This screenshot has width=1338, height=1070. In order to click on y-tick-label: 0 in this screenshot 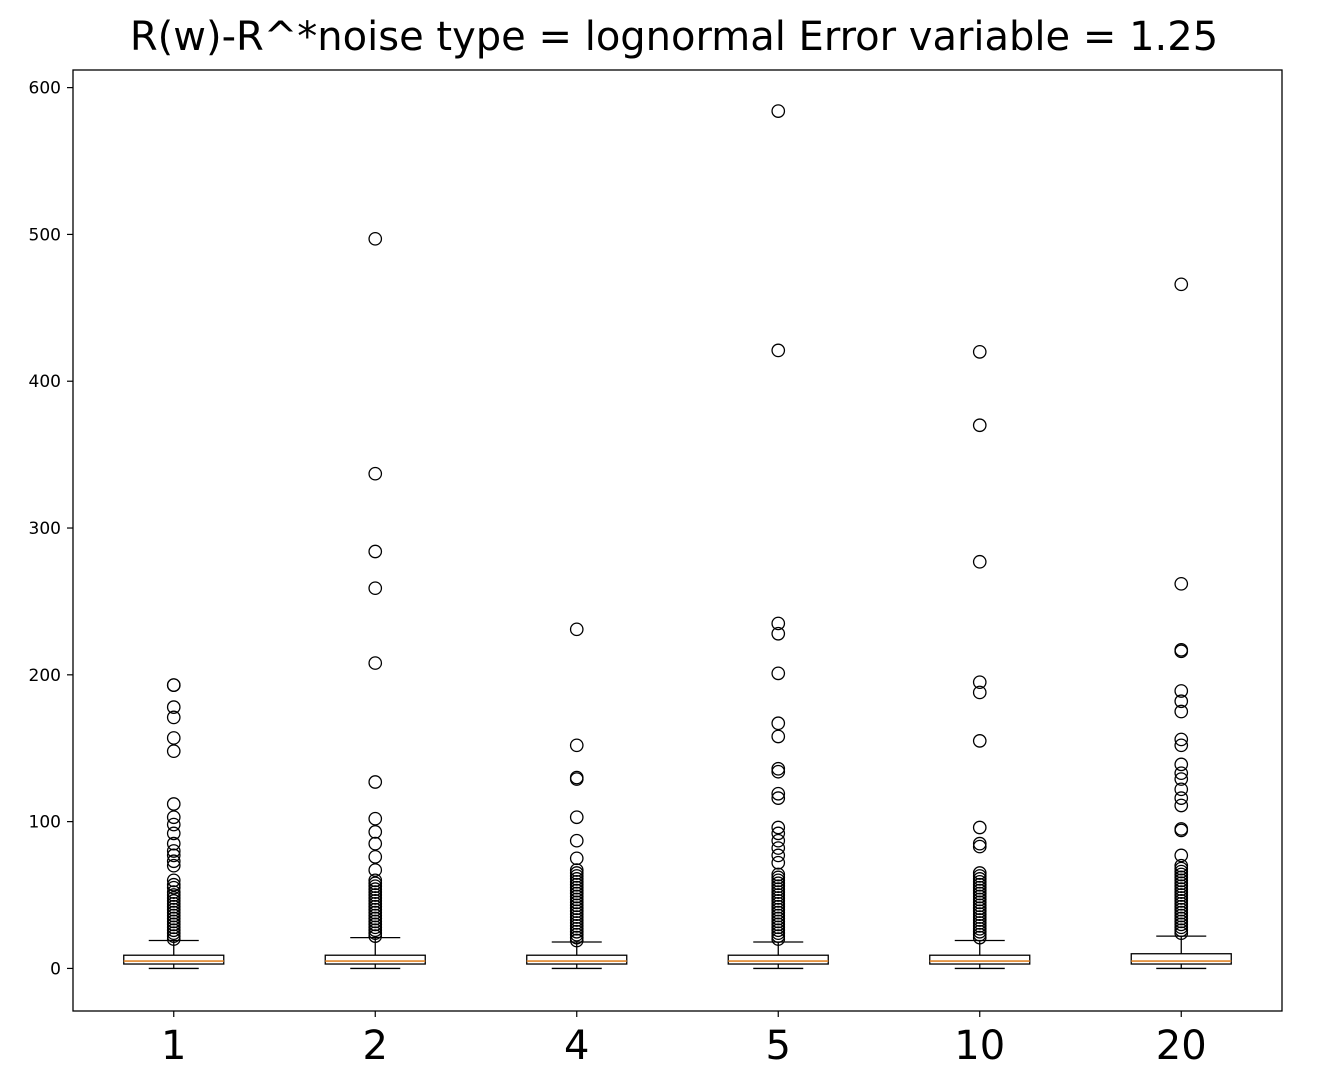, I will do `click(55, 969)`.